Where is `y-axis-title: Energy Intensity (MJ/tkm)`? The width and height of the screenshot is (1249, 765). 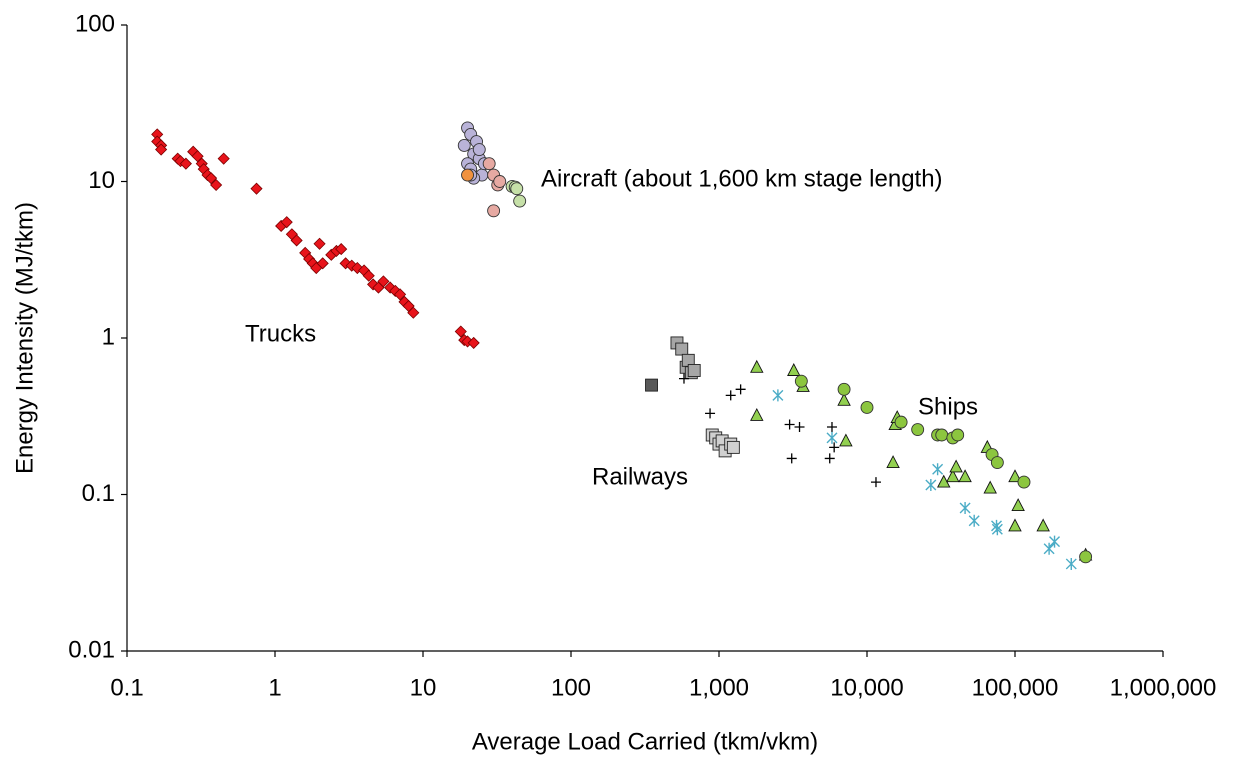
y-axis-title: Energy Intensity (MJ/tkm) is located at coordinates (24, 338).